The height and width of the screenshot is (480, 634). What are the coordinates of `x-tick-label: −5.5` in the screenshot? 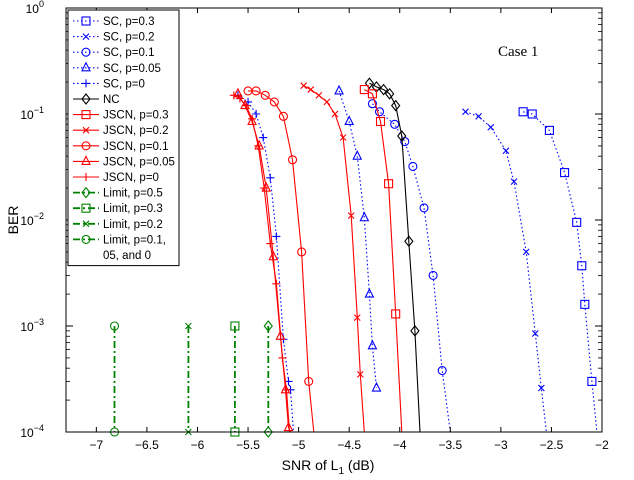 It's located at (248, 445).